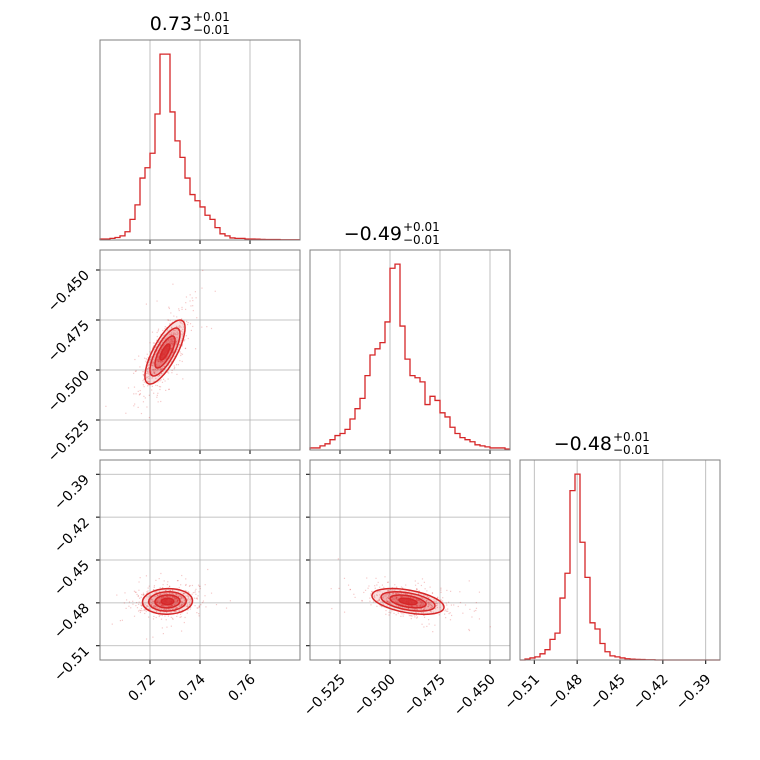 The height and width of the screenshot is (760, 760). What do you see at coordinates (69, 342) in the screenshot?
I see `y-tick-label-1-2: −0.475` at bounding box center [69, 342].